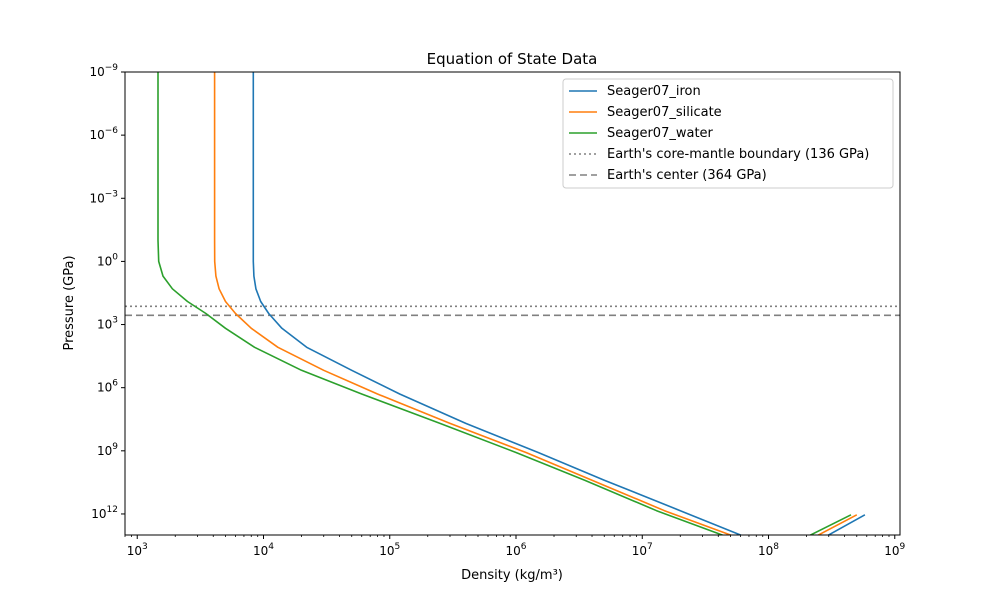  I want to click on legend-label: Earth's center (364 GPa), so click(687, 175).